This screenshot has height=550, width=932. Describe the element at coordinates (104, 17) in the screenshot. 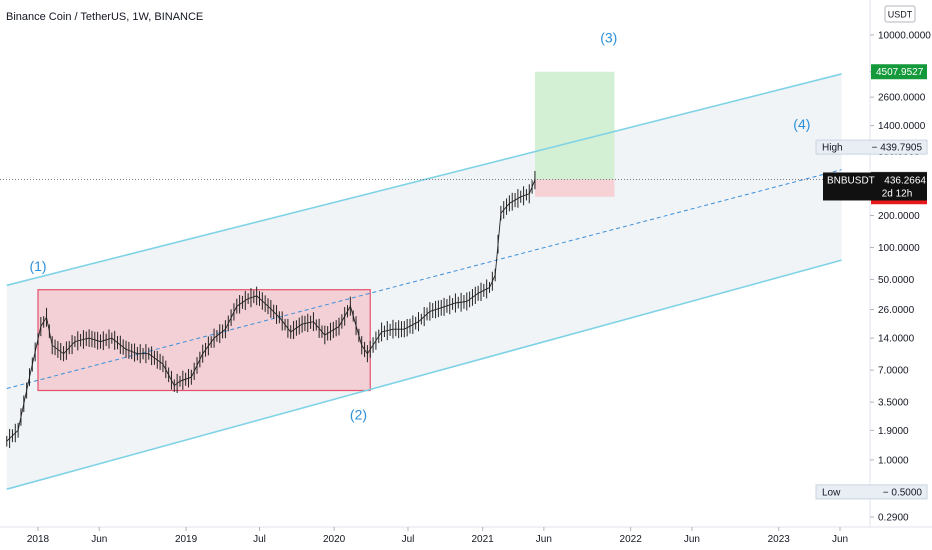

I see `chart-title: Binance Coin / TetherUS, 1W, BINANCE` at that location.